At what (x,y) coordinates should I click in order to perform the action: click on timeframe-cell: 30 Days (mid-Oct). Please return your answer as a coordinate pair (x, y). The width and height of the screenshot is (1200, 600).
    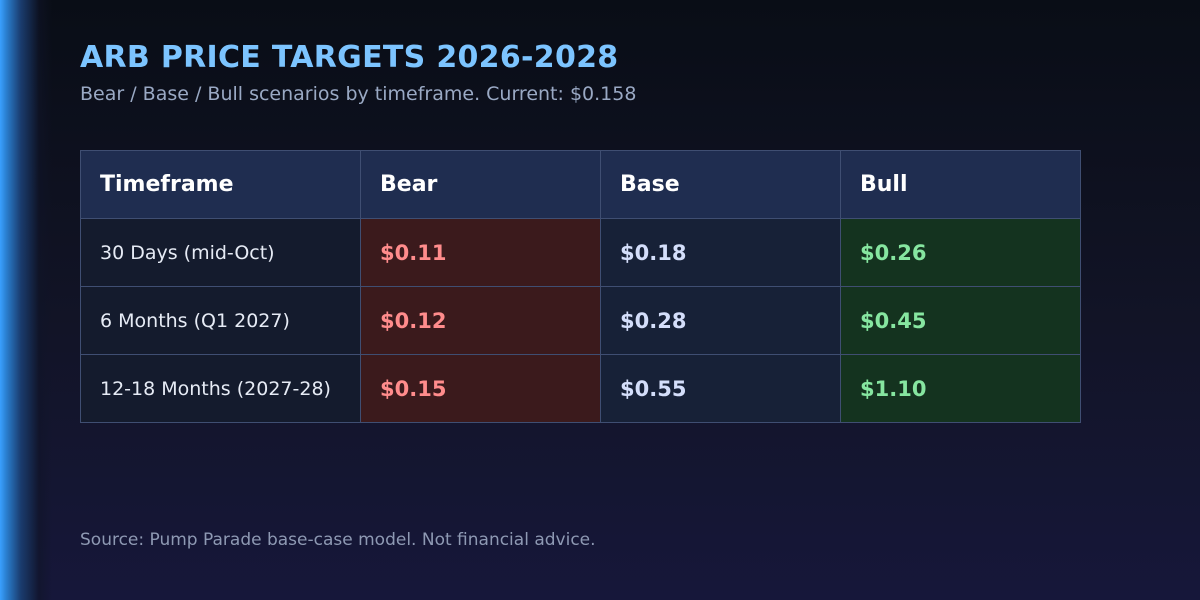
    Looking at the image, I should click on (220, 252).